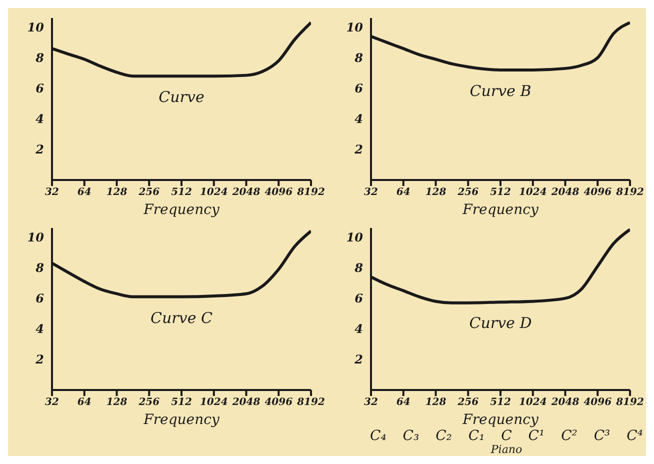 This screenshot has height=464, width=654. What do you see at coordinates (506, 436) in the screenshot?
I see `text: C₄ C₃ C₂ C₁ C C¹ C² C³ C⁴` at bounding box center [506, 436].